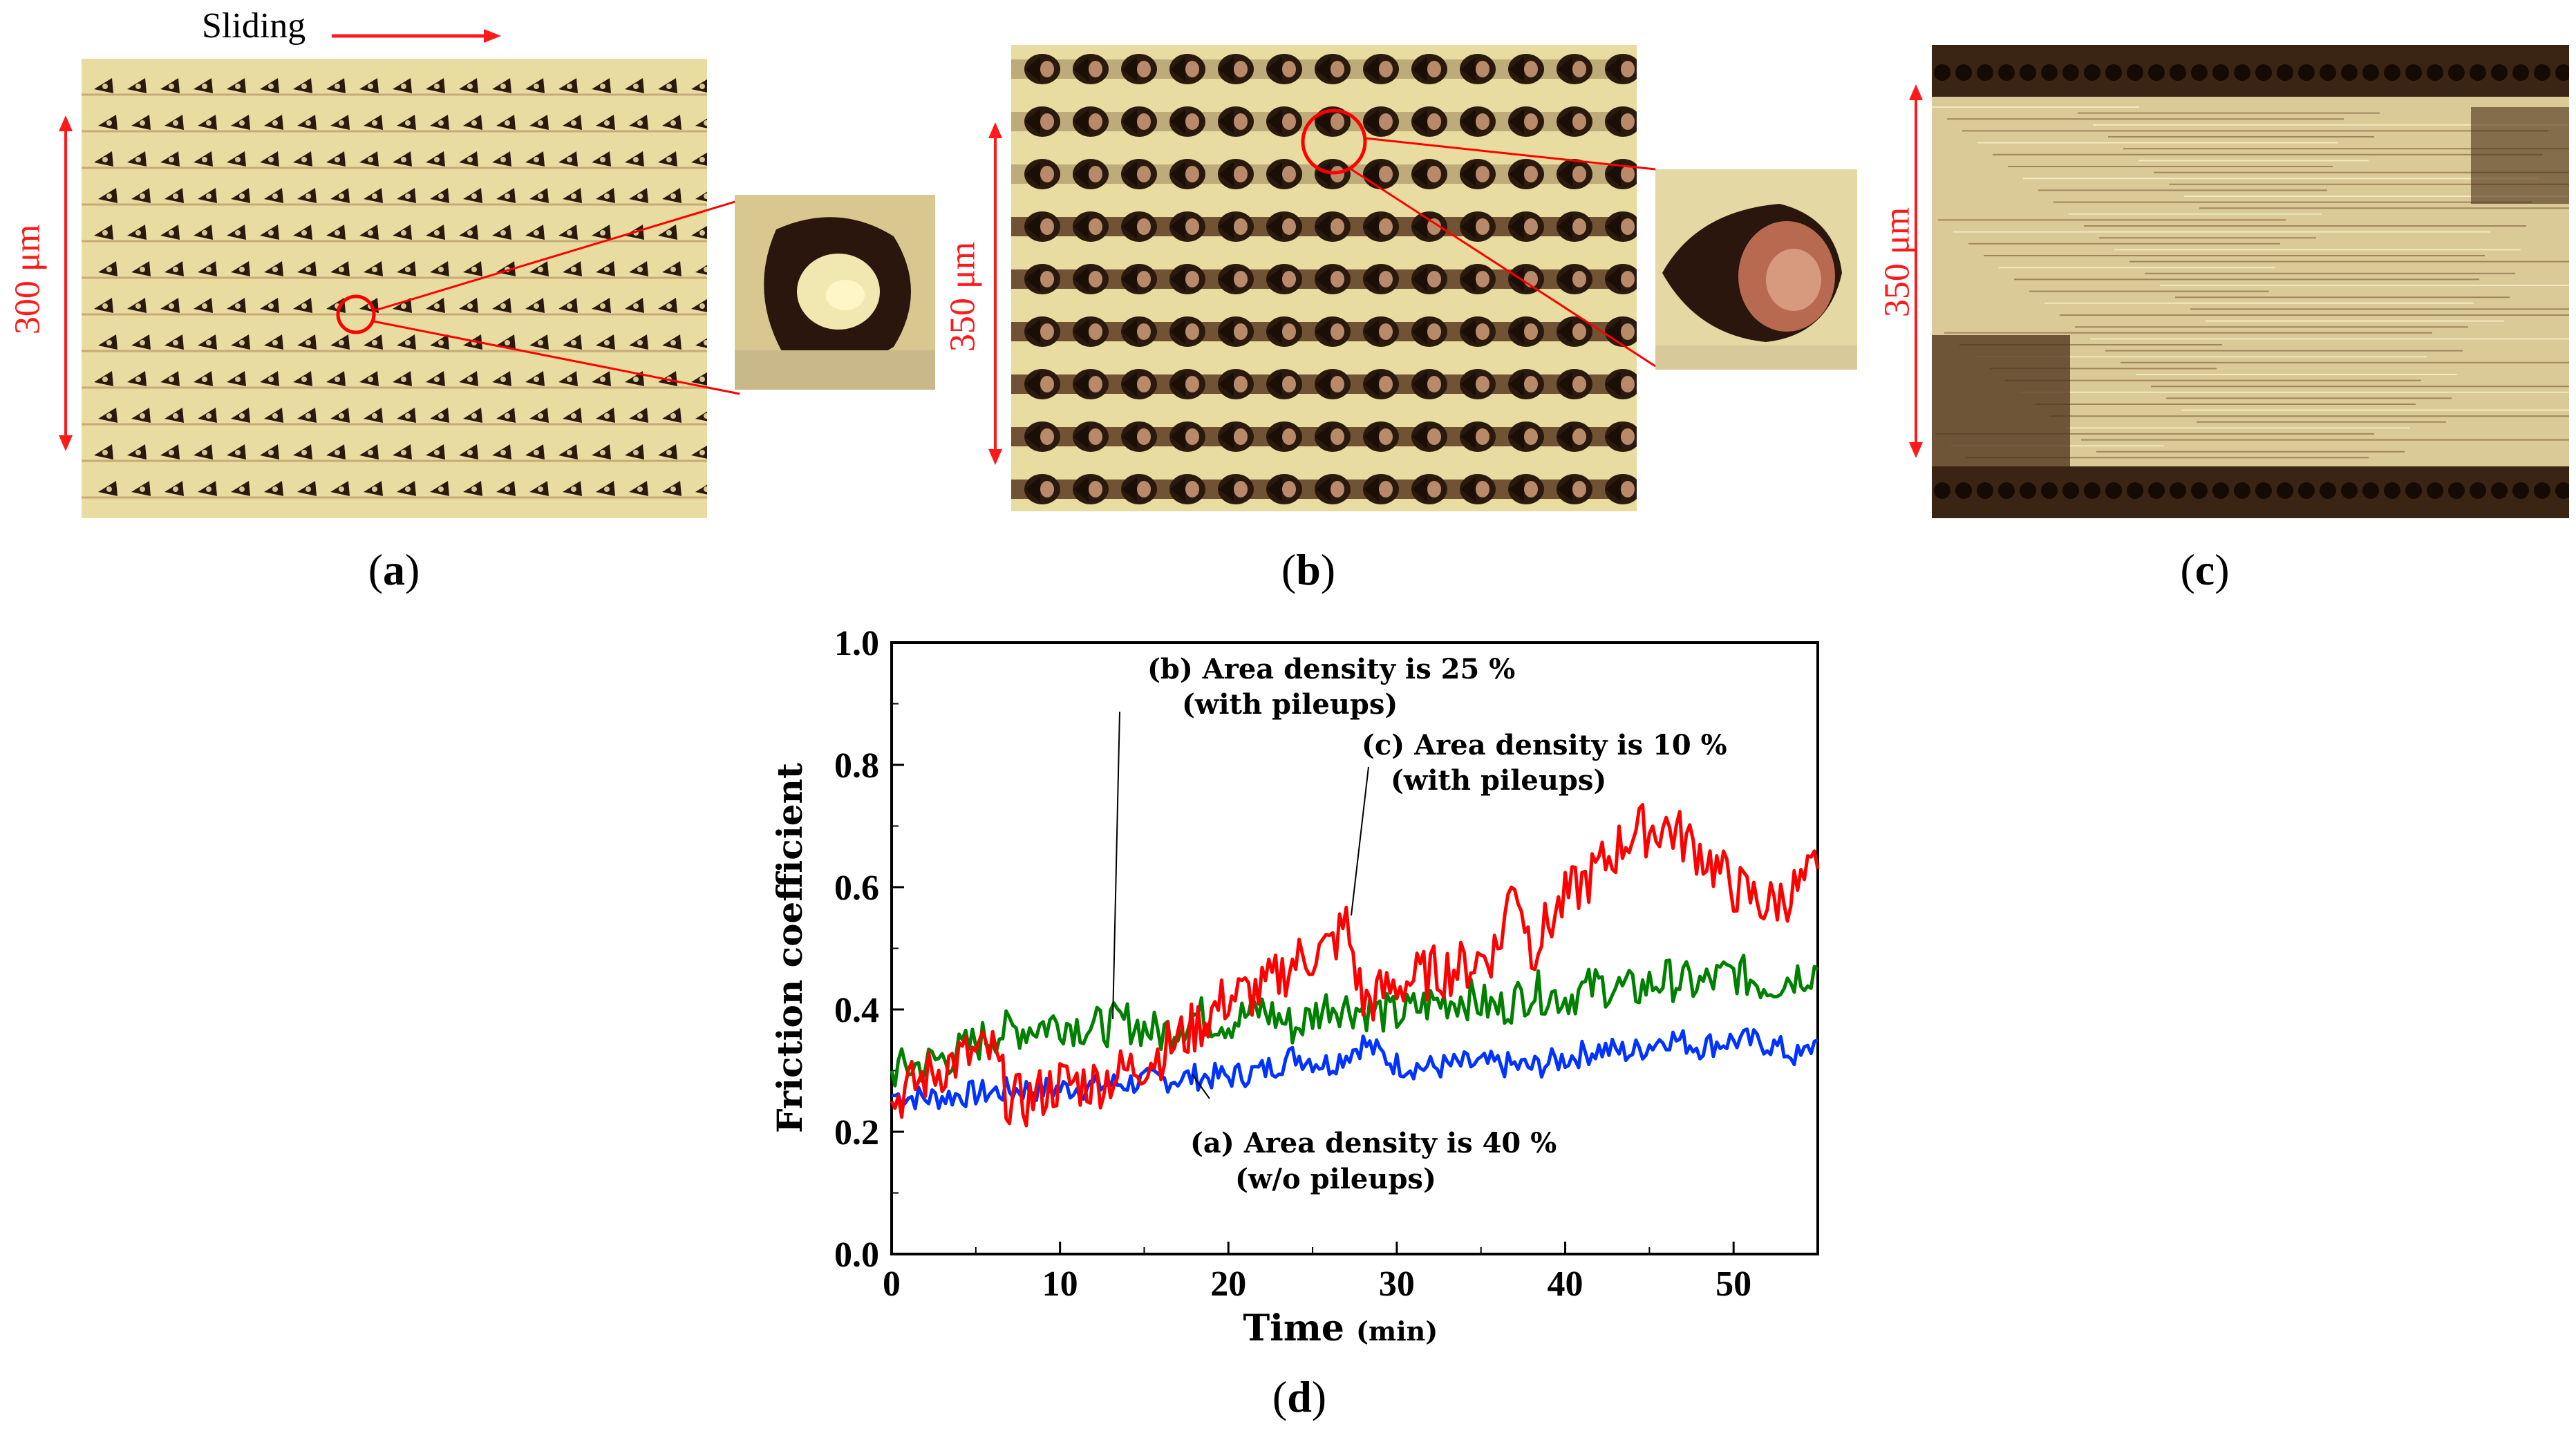  Describe the element at coordinates (66, 283) in the screenshot. I see `scale-bar-a` at that location.